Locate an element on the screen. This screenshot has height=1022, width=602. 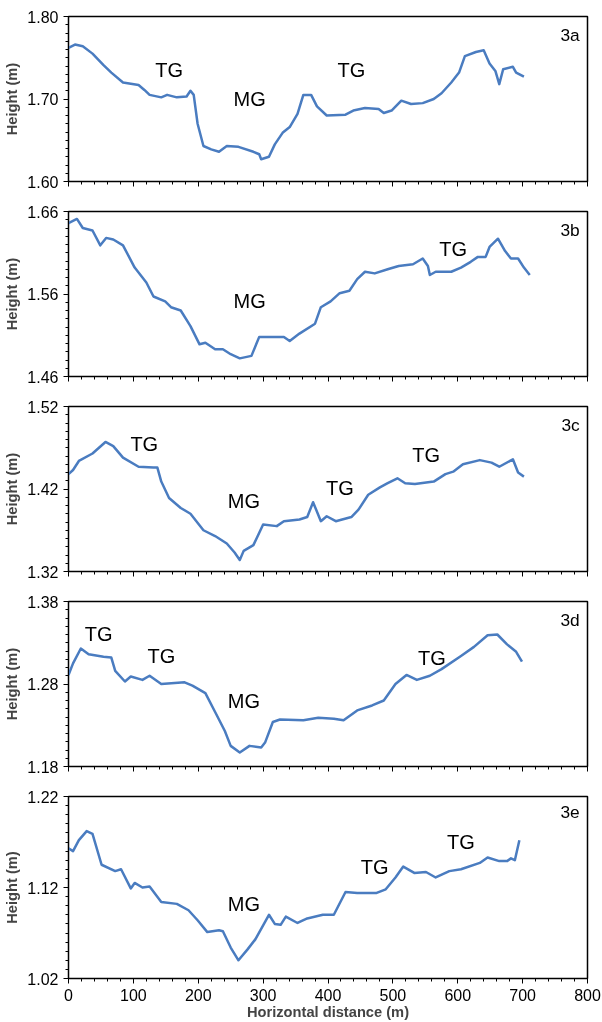
x-tick-label: 200 is located at coordinates (198, 995).